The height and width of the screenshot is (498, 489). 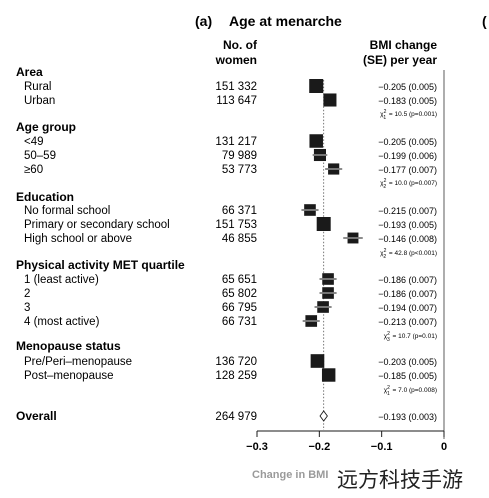 I want to click on chi-statistic: = 7.0 (p=0.008), so click(x=414, y=390).